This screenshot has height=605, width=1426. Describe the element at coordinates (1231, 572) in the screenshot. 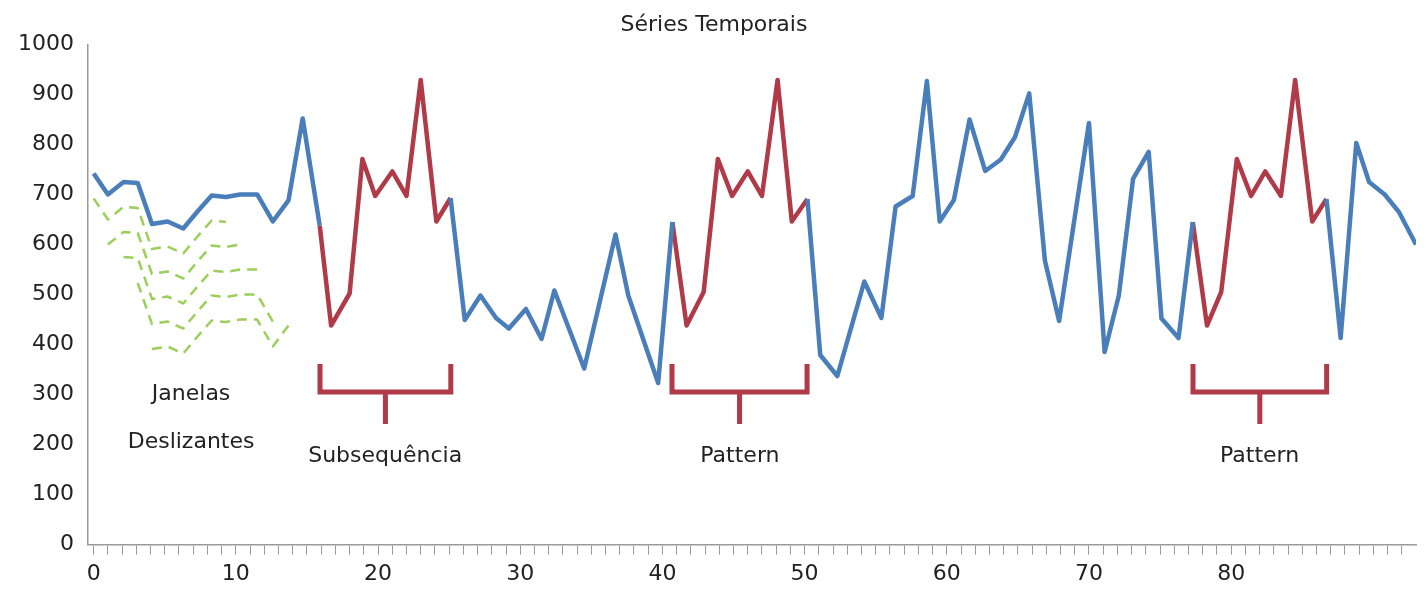

I see `x-tick-label: 80` at that location.